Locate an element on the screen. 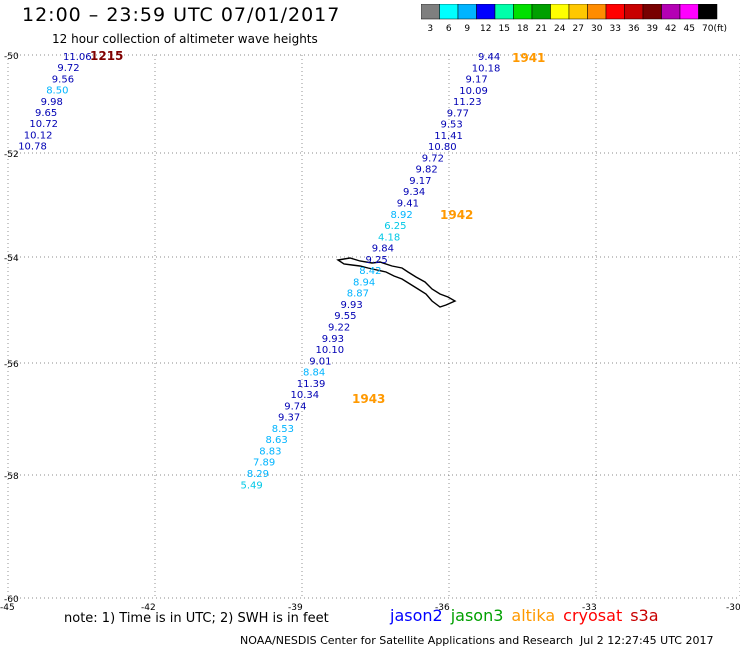 Image resolution: width=740 pixels, height=650 pixels. track-east-wave-height: 9.25 is located at coordinates (377, 260).